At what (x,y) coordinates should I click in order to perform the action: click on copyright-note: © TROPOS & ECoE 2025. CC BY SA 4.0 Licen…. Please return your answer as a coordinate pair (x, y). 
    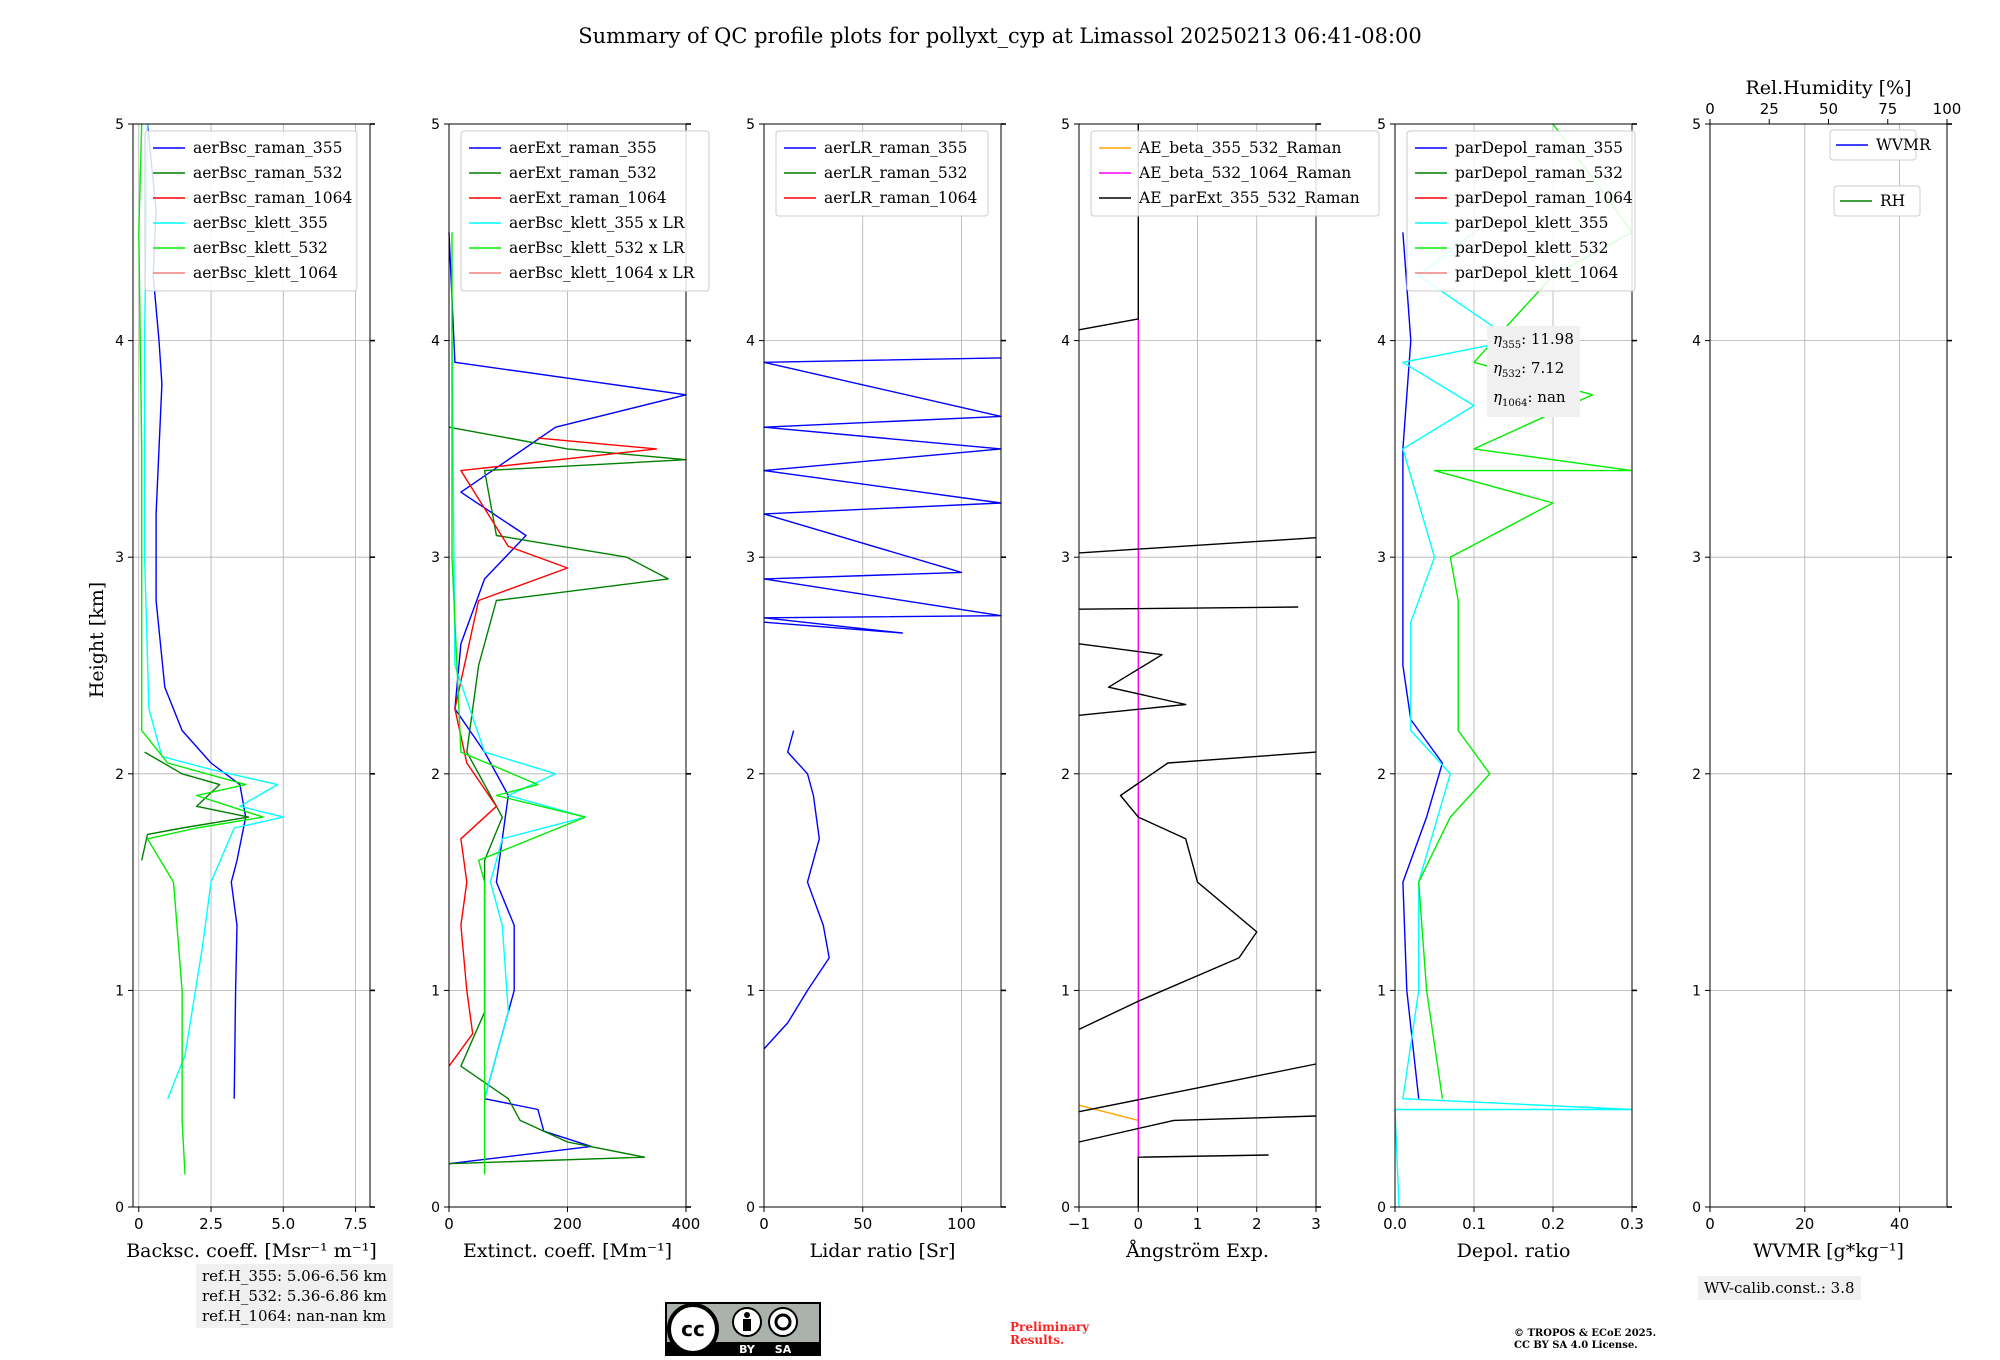
    Looking at the image, I should click on (1585, 1340).